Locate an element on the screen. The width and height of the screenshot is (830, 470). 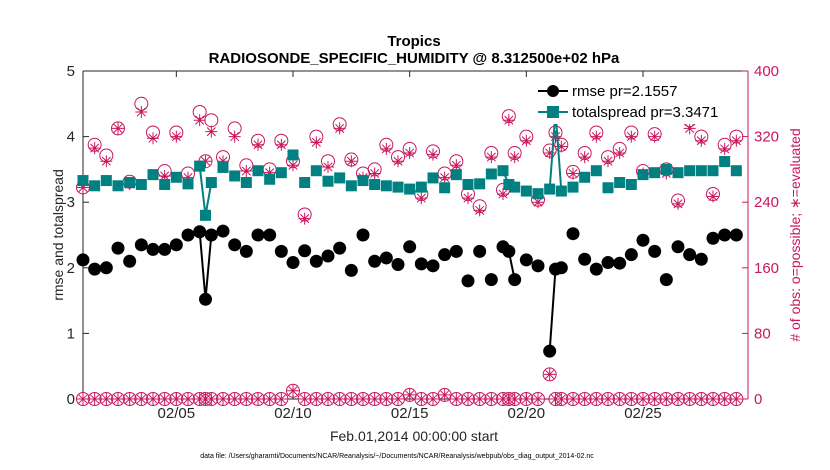
obs-possible-marker is located at coordinates (211, 120).